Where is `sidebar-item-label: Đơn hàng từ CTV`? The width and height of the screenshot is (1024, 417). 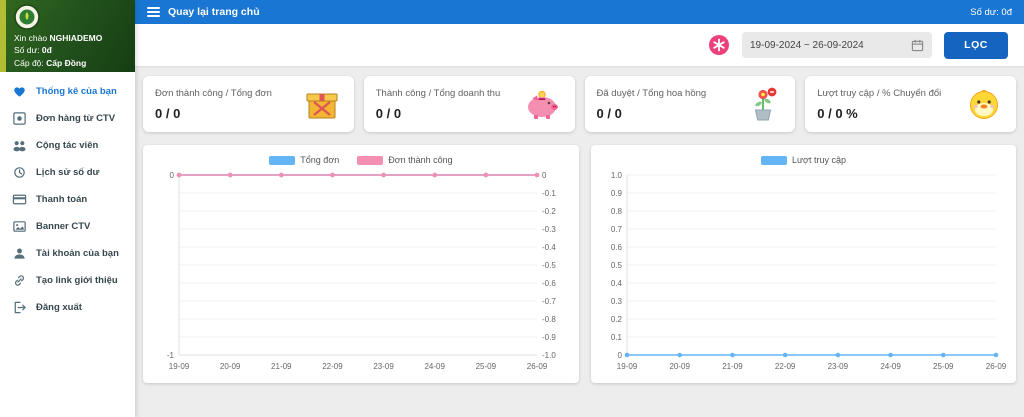
sidebar-item-label: Đơn hàng từ CTV is located at coordinates (76, 118).